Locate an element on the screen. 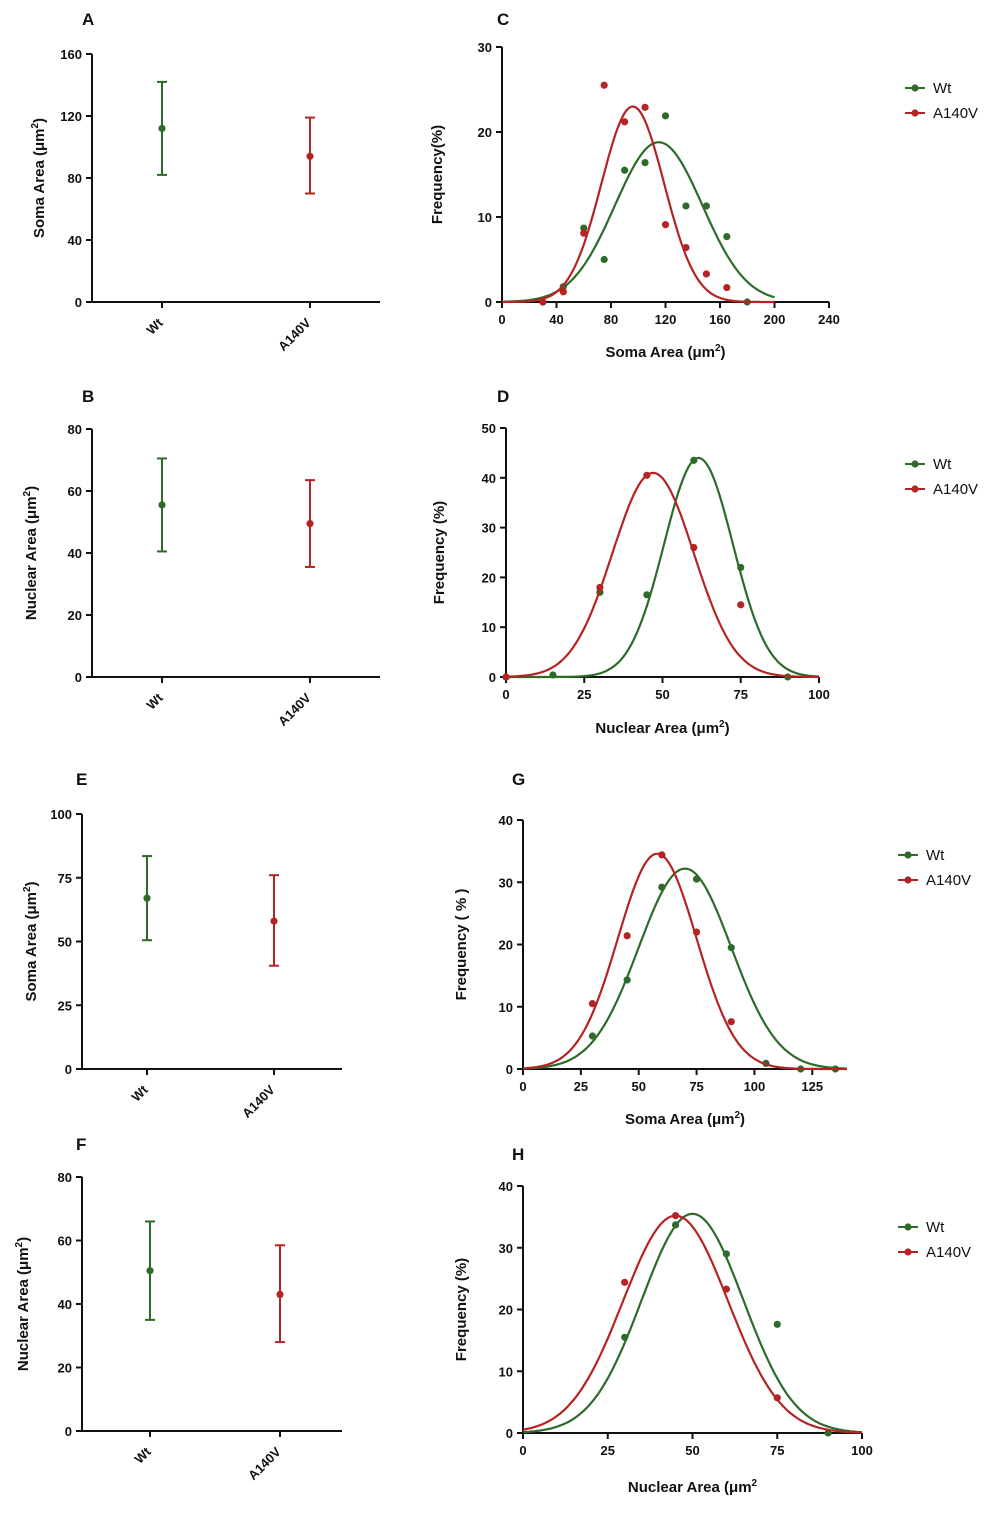 The height and width of the screenshot is (1514, 1000). x-axis-label-sup: 2 is located at coordinates (755, 1483).